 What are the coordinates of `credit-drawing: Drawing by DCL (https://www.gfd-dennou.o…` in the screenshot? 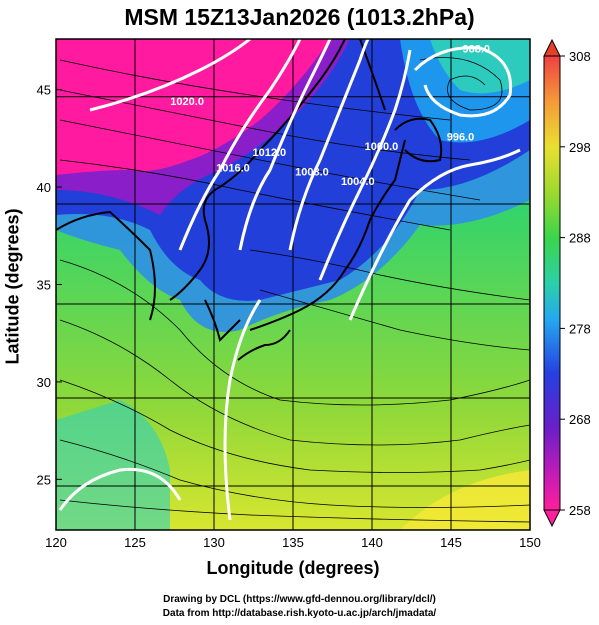 It's located at (299, 599).